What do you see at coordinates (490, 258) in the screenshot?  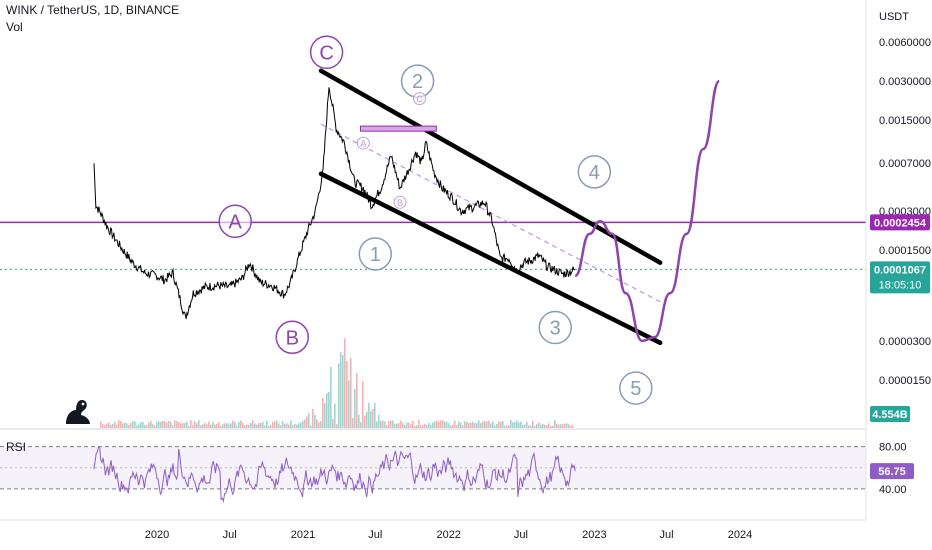 I see `channel-lower-line` at bounding box center [490, 258].